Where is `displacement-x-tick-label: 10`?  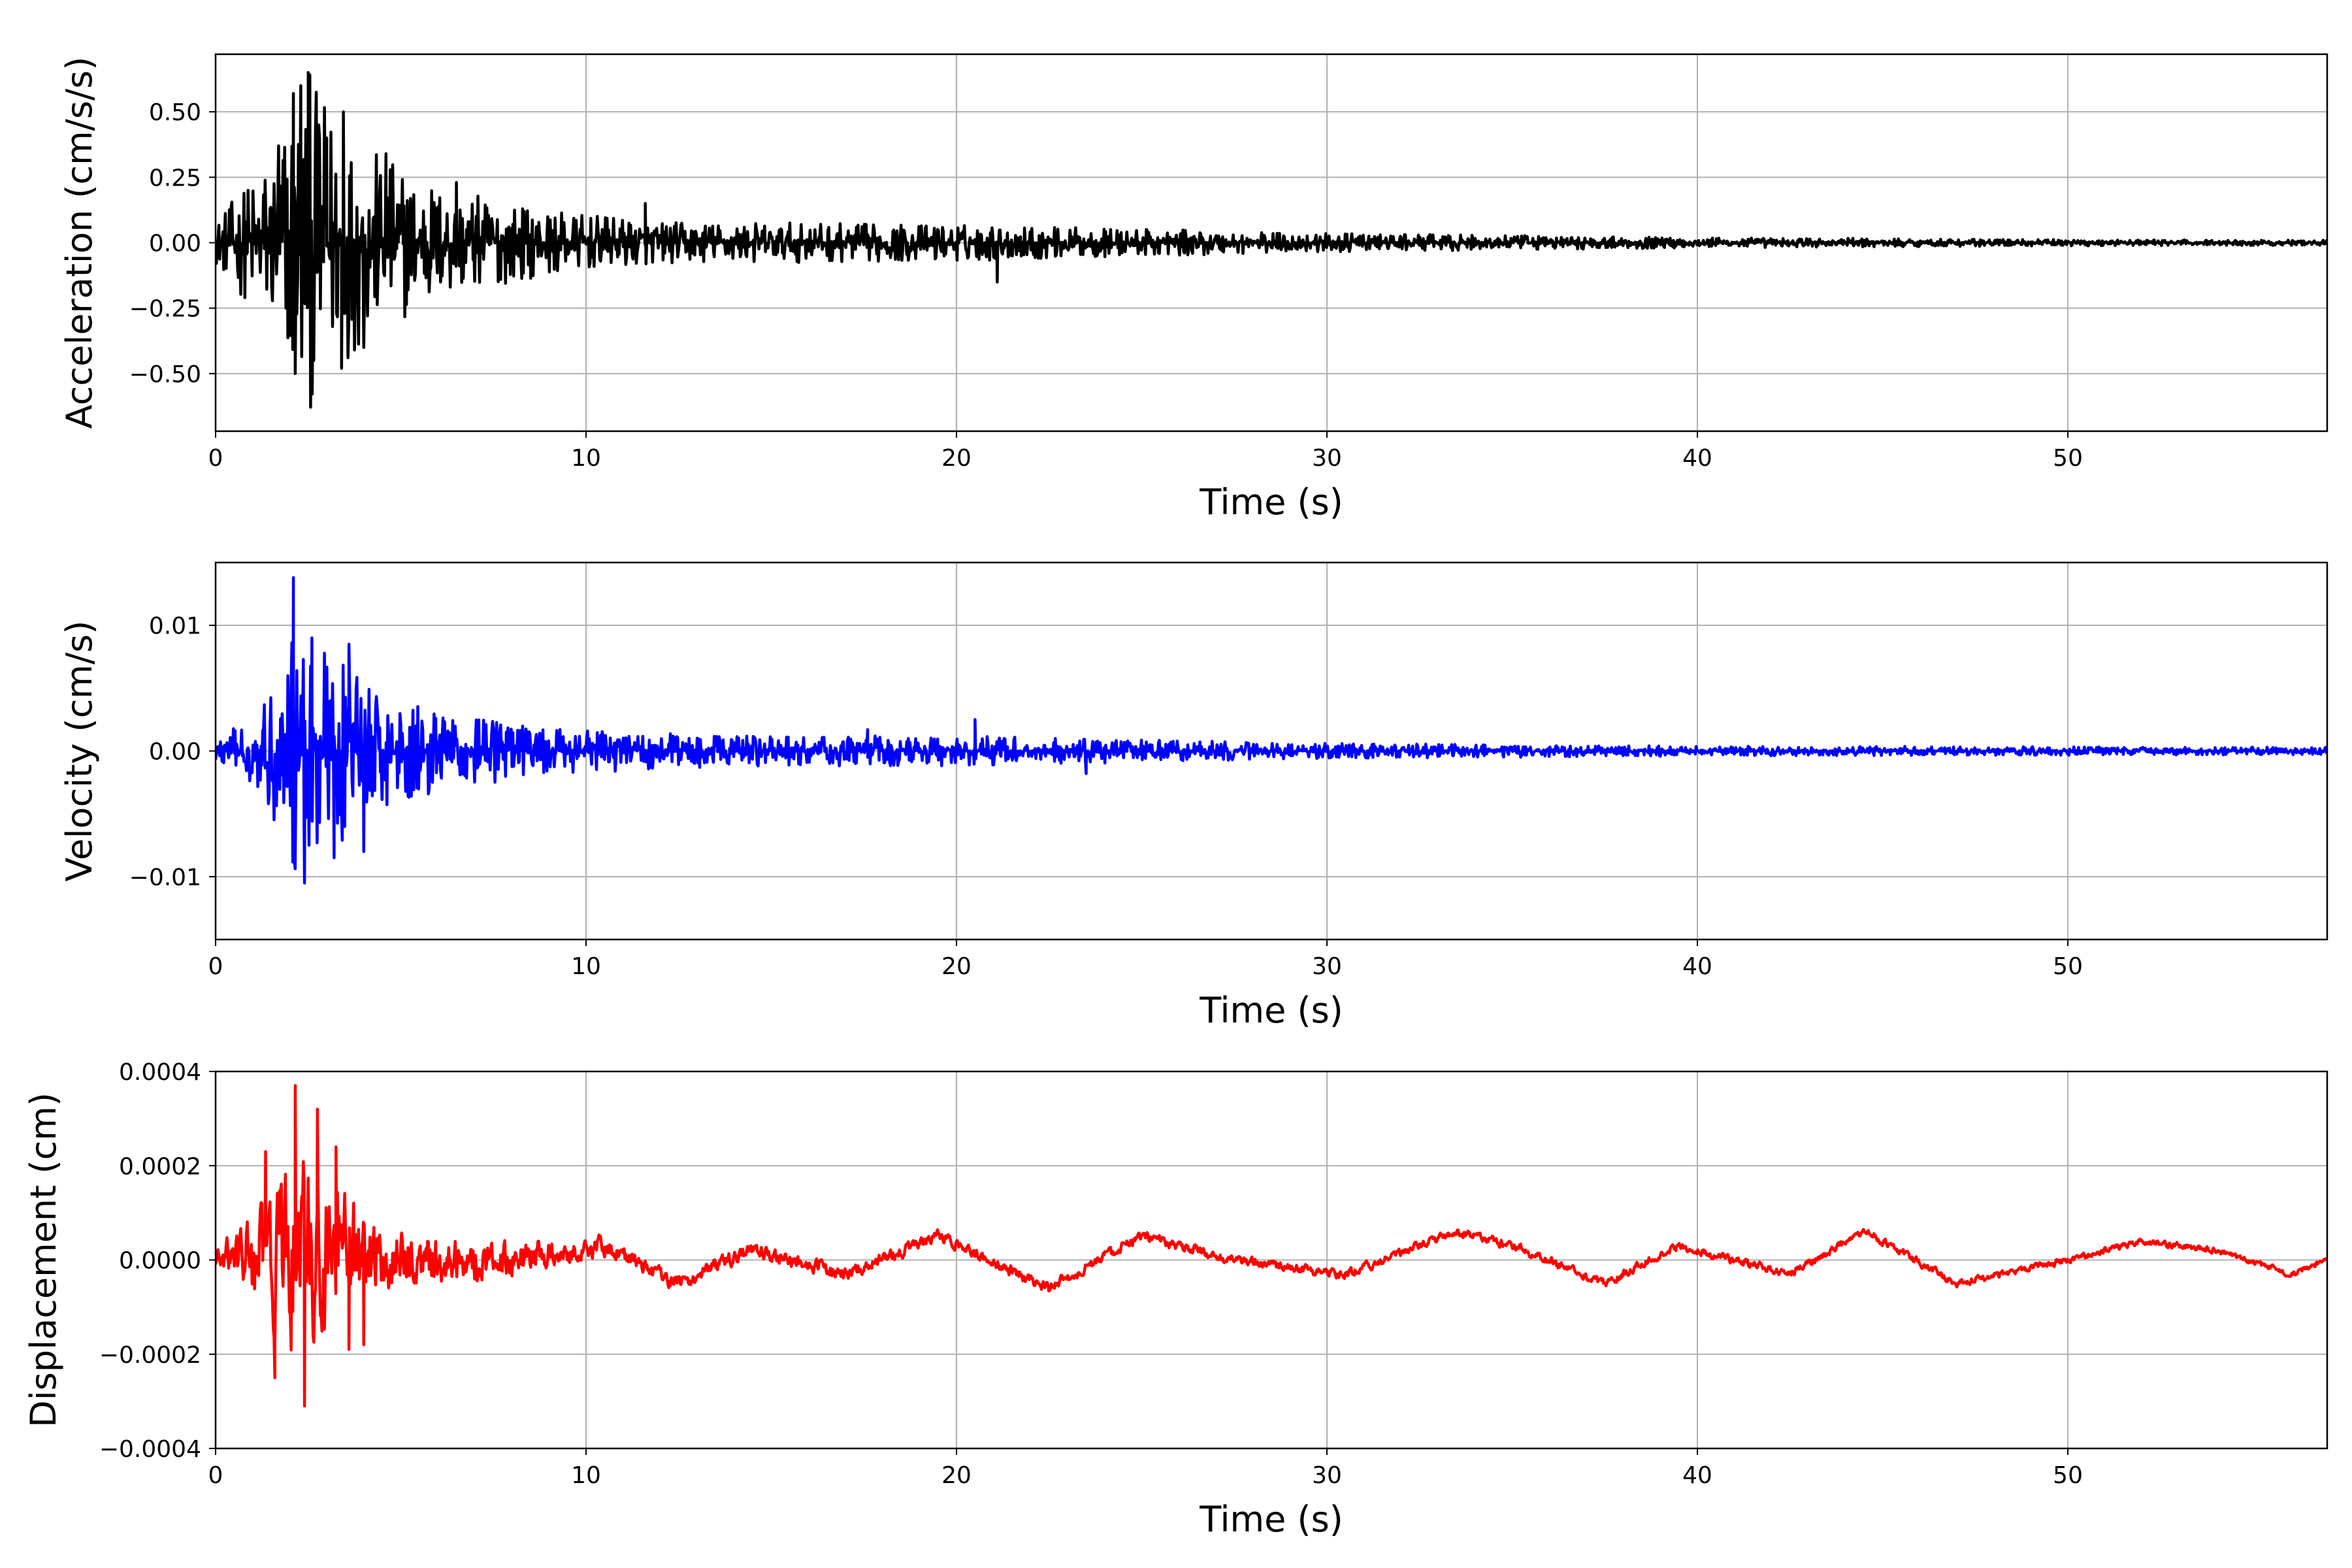 displacement-x-tick-label: 10 is located at coordinates (586, 1475).